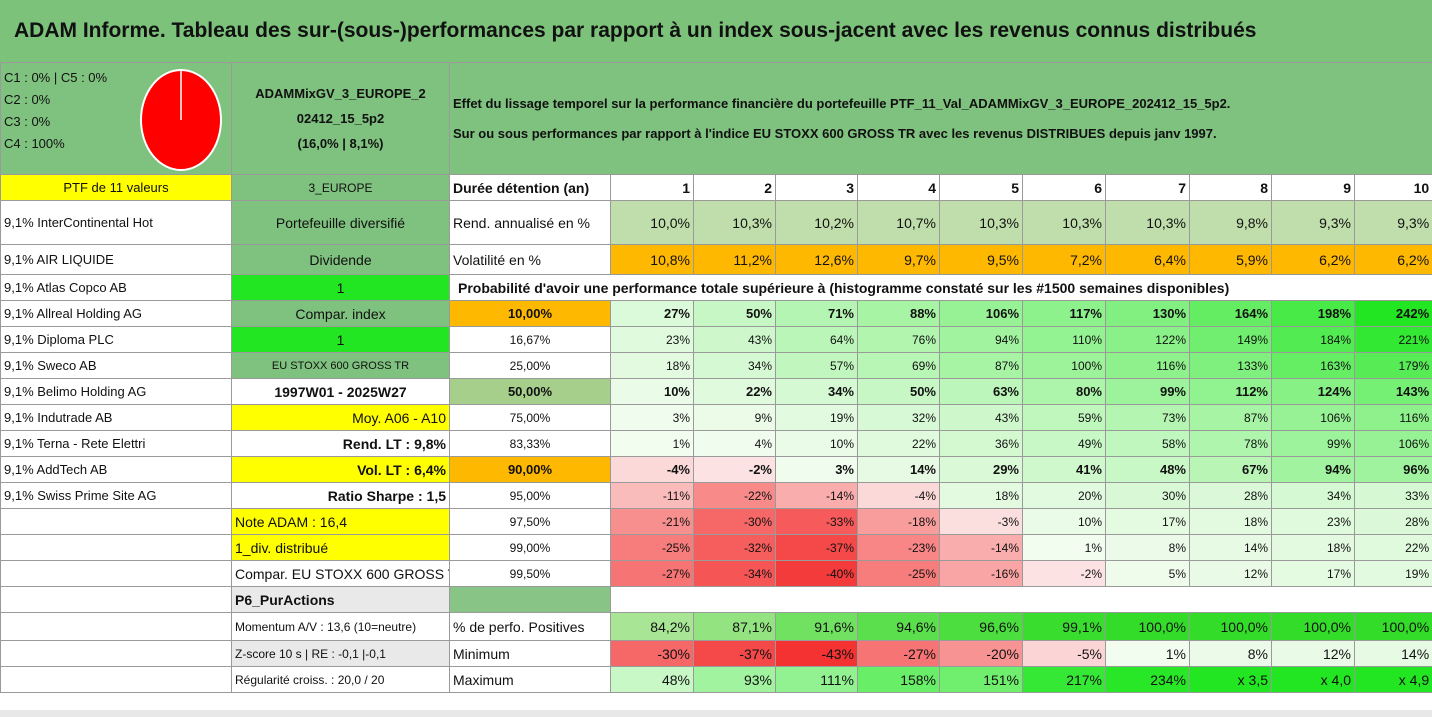 The width and height of the screenshot is (1432, 717). Describe the element at coordinates (530, 599) in the screenshot. I see `p6-green-cell` at that location.